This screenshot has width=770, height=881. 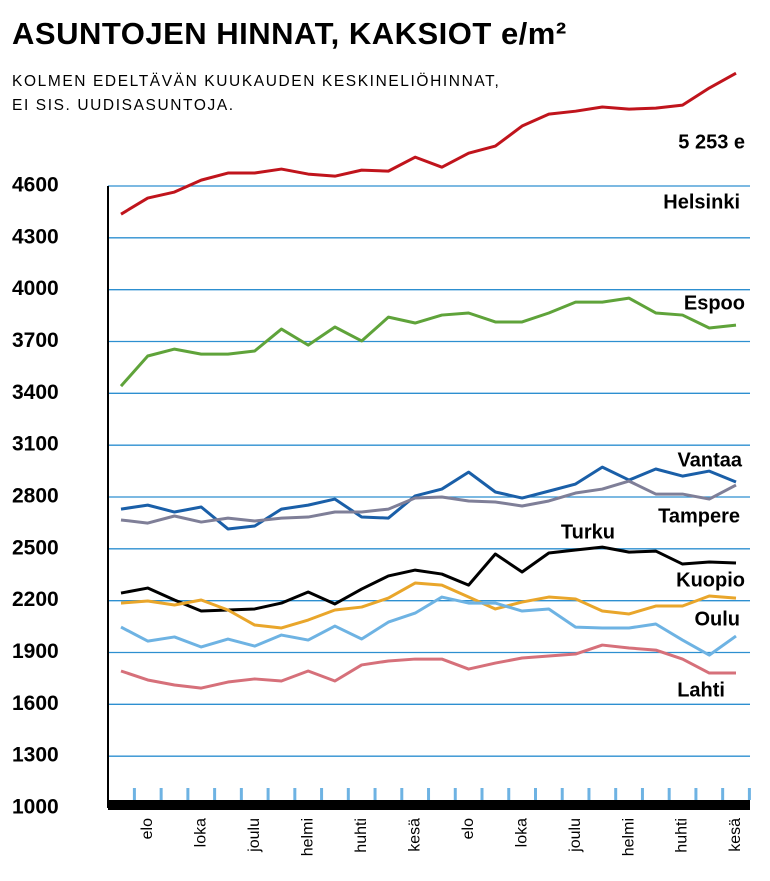 What do you see at coordinates (699, 516) in the screenshot?
I see `series-label: Tampere` at bounding box center [699, 516].